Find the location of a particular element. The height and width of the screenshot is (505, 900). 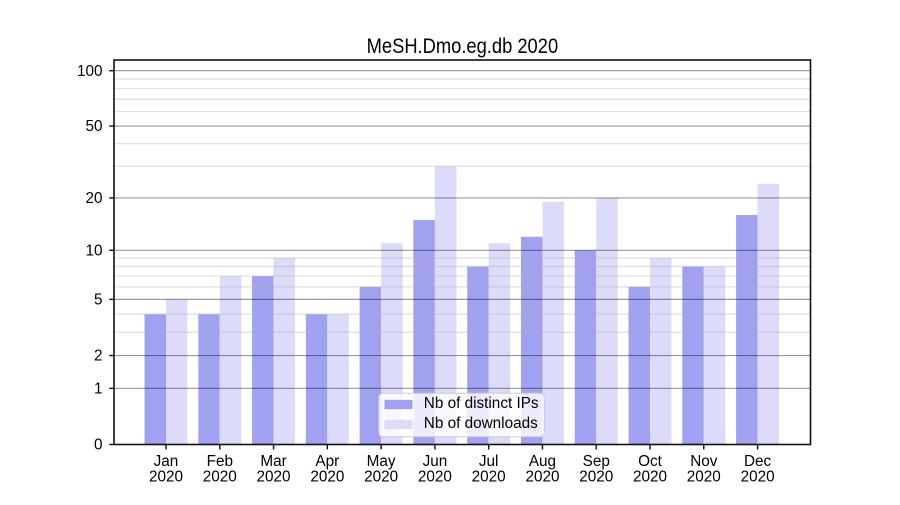

svg-text: Oct is located at coordinates (650, 461).